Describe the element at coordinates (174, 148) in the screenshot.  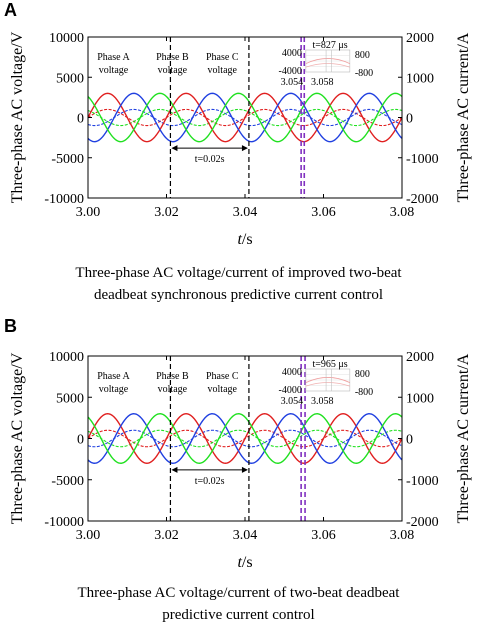
I see `panel-a-period-arrowhead-left` at that location.